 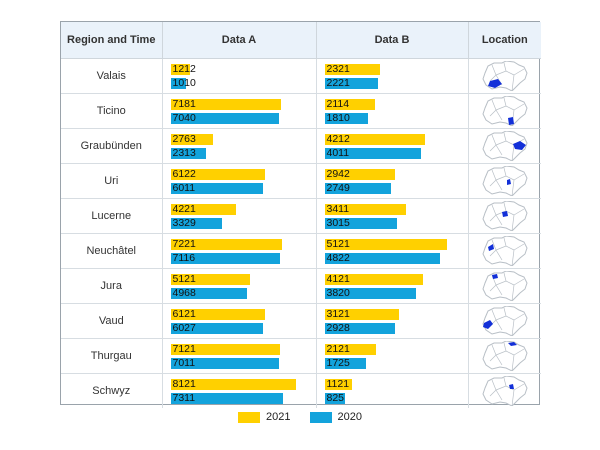 What do you see at coordinates (239, 321) in the screenshot?
I see `data-a-cell: 6121 6027` at bounding box center [239, 321].